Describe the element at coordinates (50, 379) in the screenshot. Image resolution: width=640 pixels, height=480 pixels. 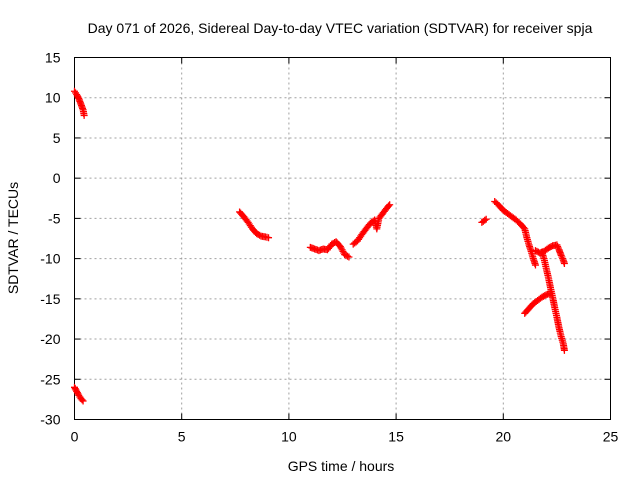
I see `y-tick-label: -25` at that location.